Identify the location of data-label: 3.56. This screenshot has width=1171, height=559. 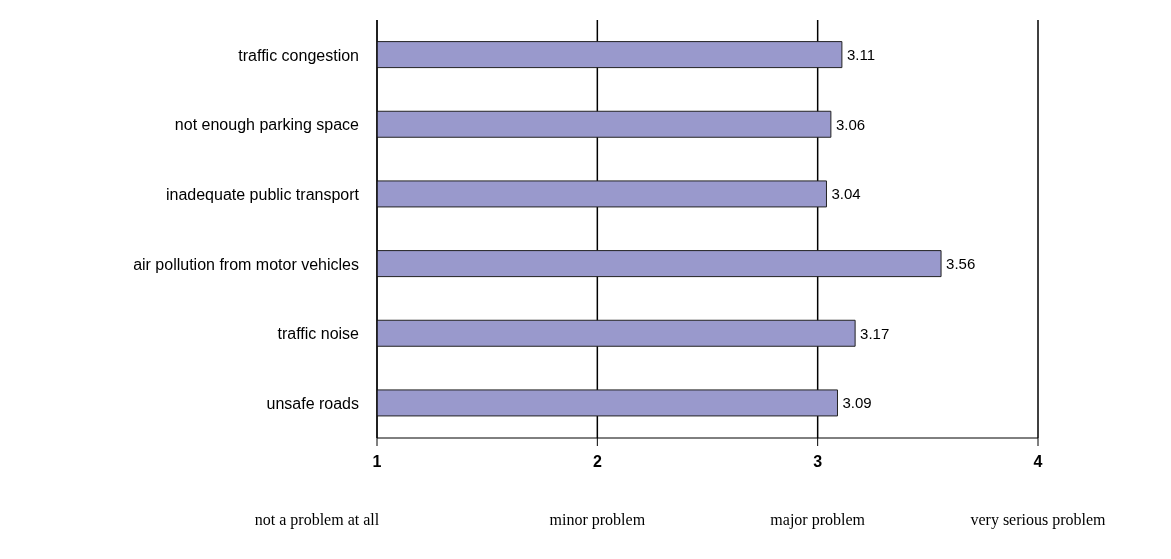
(961, 263).